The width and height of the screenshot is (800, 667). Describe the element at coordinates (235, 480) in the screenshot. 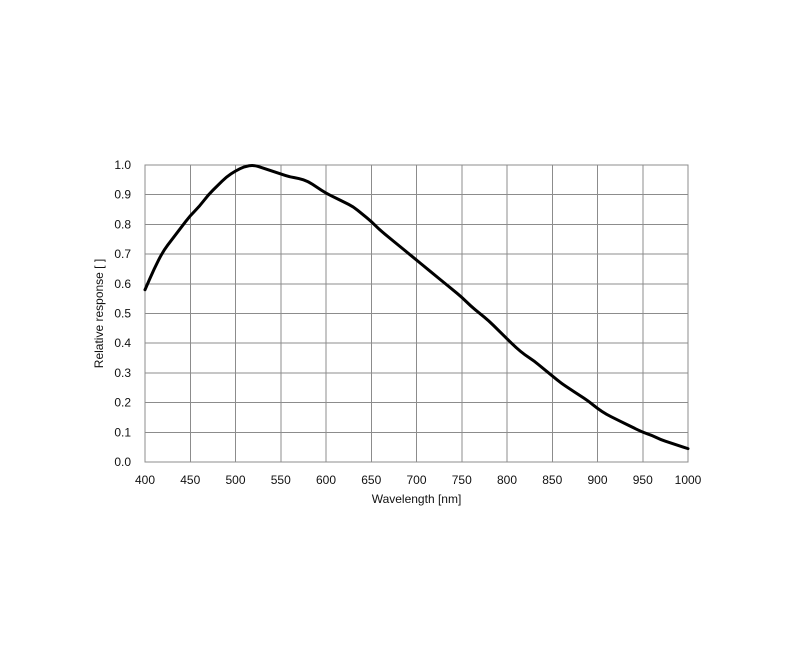

I see `x-tick-label: 500` at that location.